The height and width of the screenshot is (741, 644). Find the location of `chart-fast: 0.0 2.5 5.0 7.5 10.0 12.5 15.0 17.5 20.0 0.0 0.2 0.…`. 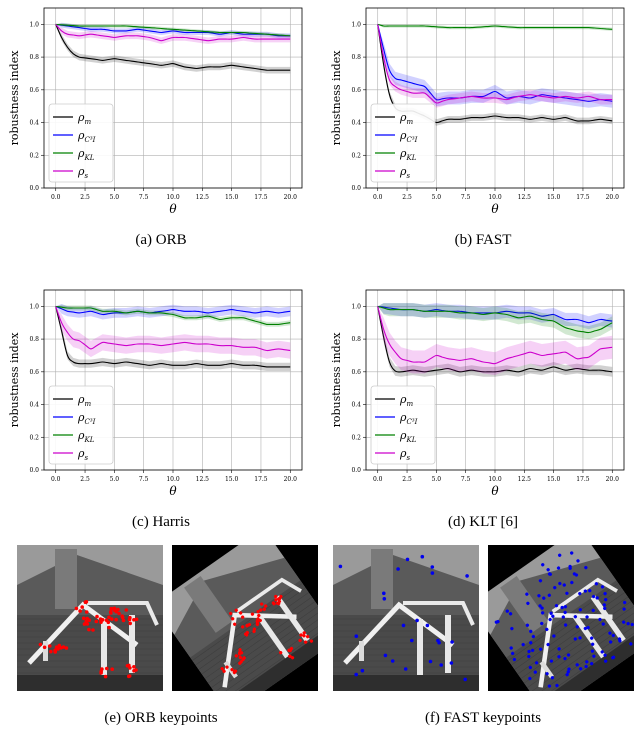

chart-fast: 0.0 2.5 5.0 7.5 10.0 12.5 15.0 17.5 20.0 0.0 0.2 0.… is located at coordinates (477, 111).